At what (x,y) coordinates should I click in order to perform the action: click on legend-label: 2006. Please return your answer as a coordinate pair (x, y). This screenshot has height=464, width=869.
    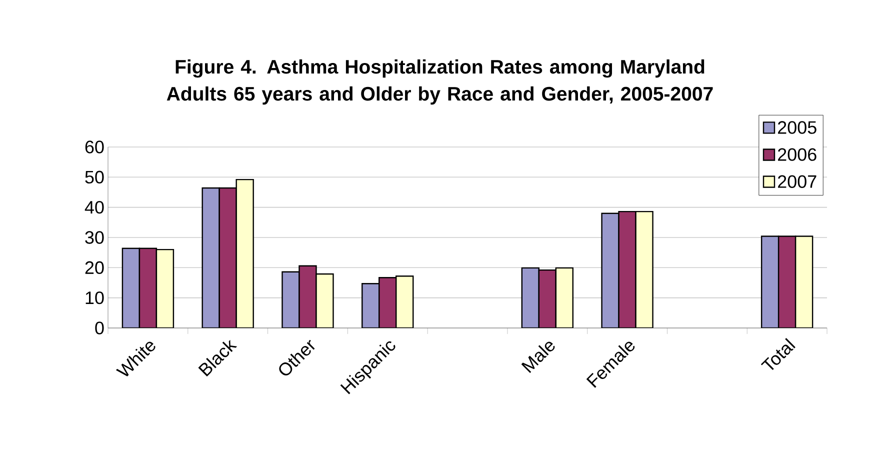
    Looking at the image, I should click on (797, 154).